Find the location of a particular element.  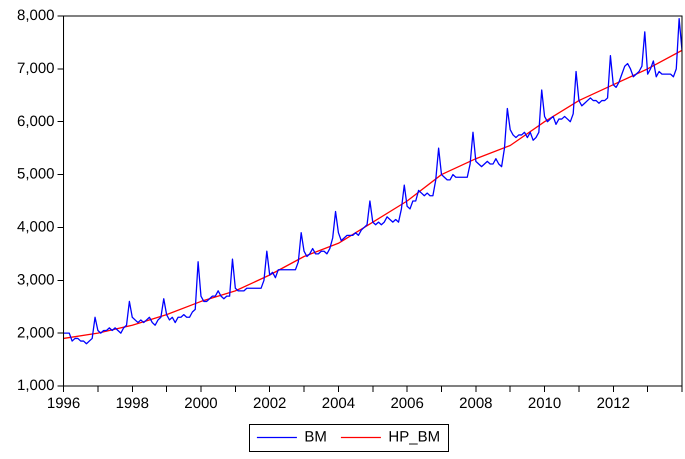

x-tick-label: 1998 is located at coordinates (132, 403).